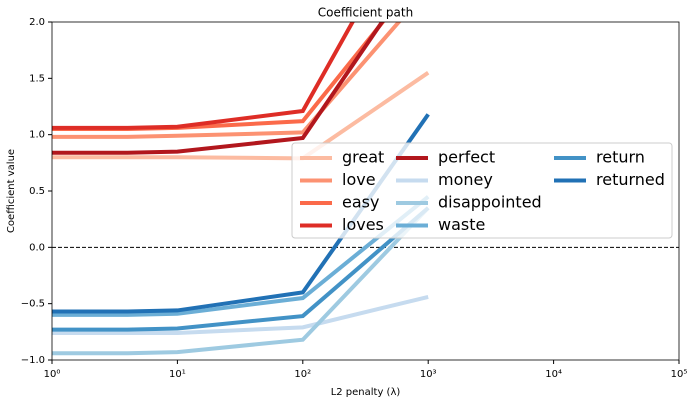  Describe the element at coordinates (428, 374) in the screenshot. I see `x-tick-label: 10³` at that location.